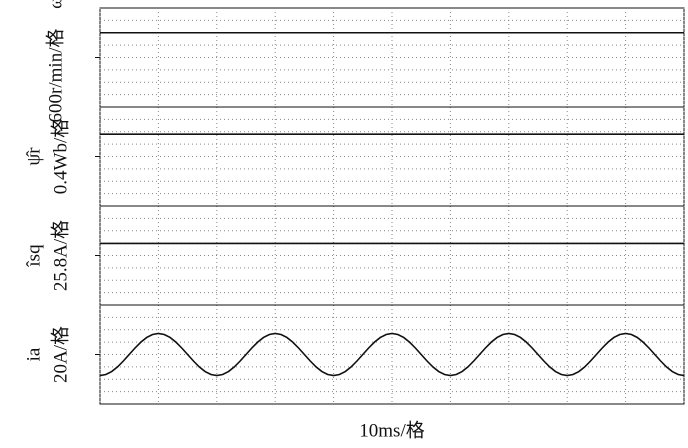 The image size is (688, 448). Describe the element at coordinates (33, 354) in the screenshot. I see `channel-symbol: ia` at that location.